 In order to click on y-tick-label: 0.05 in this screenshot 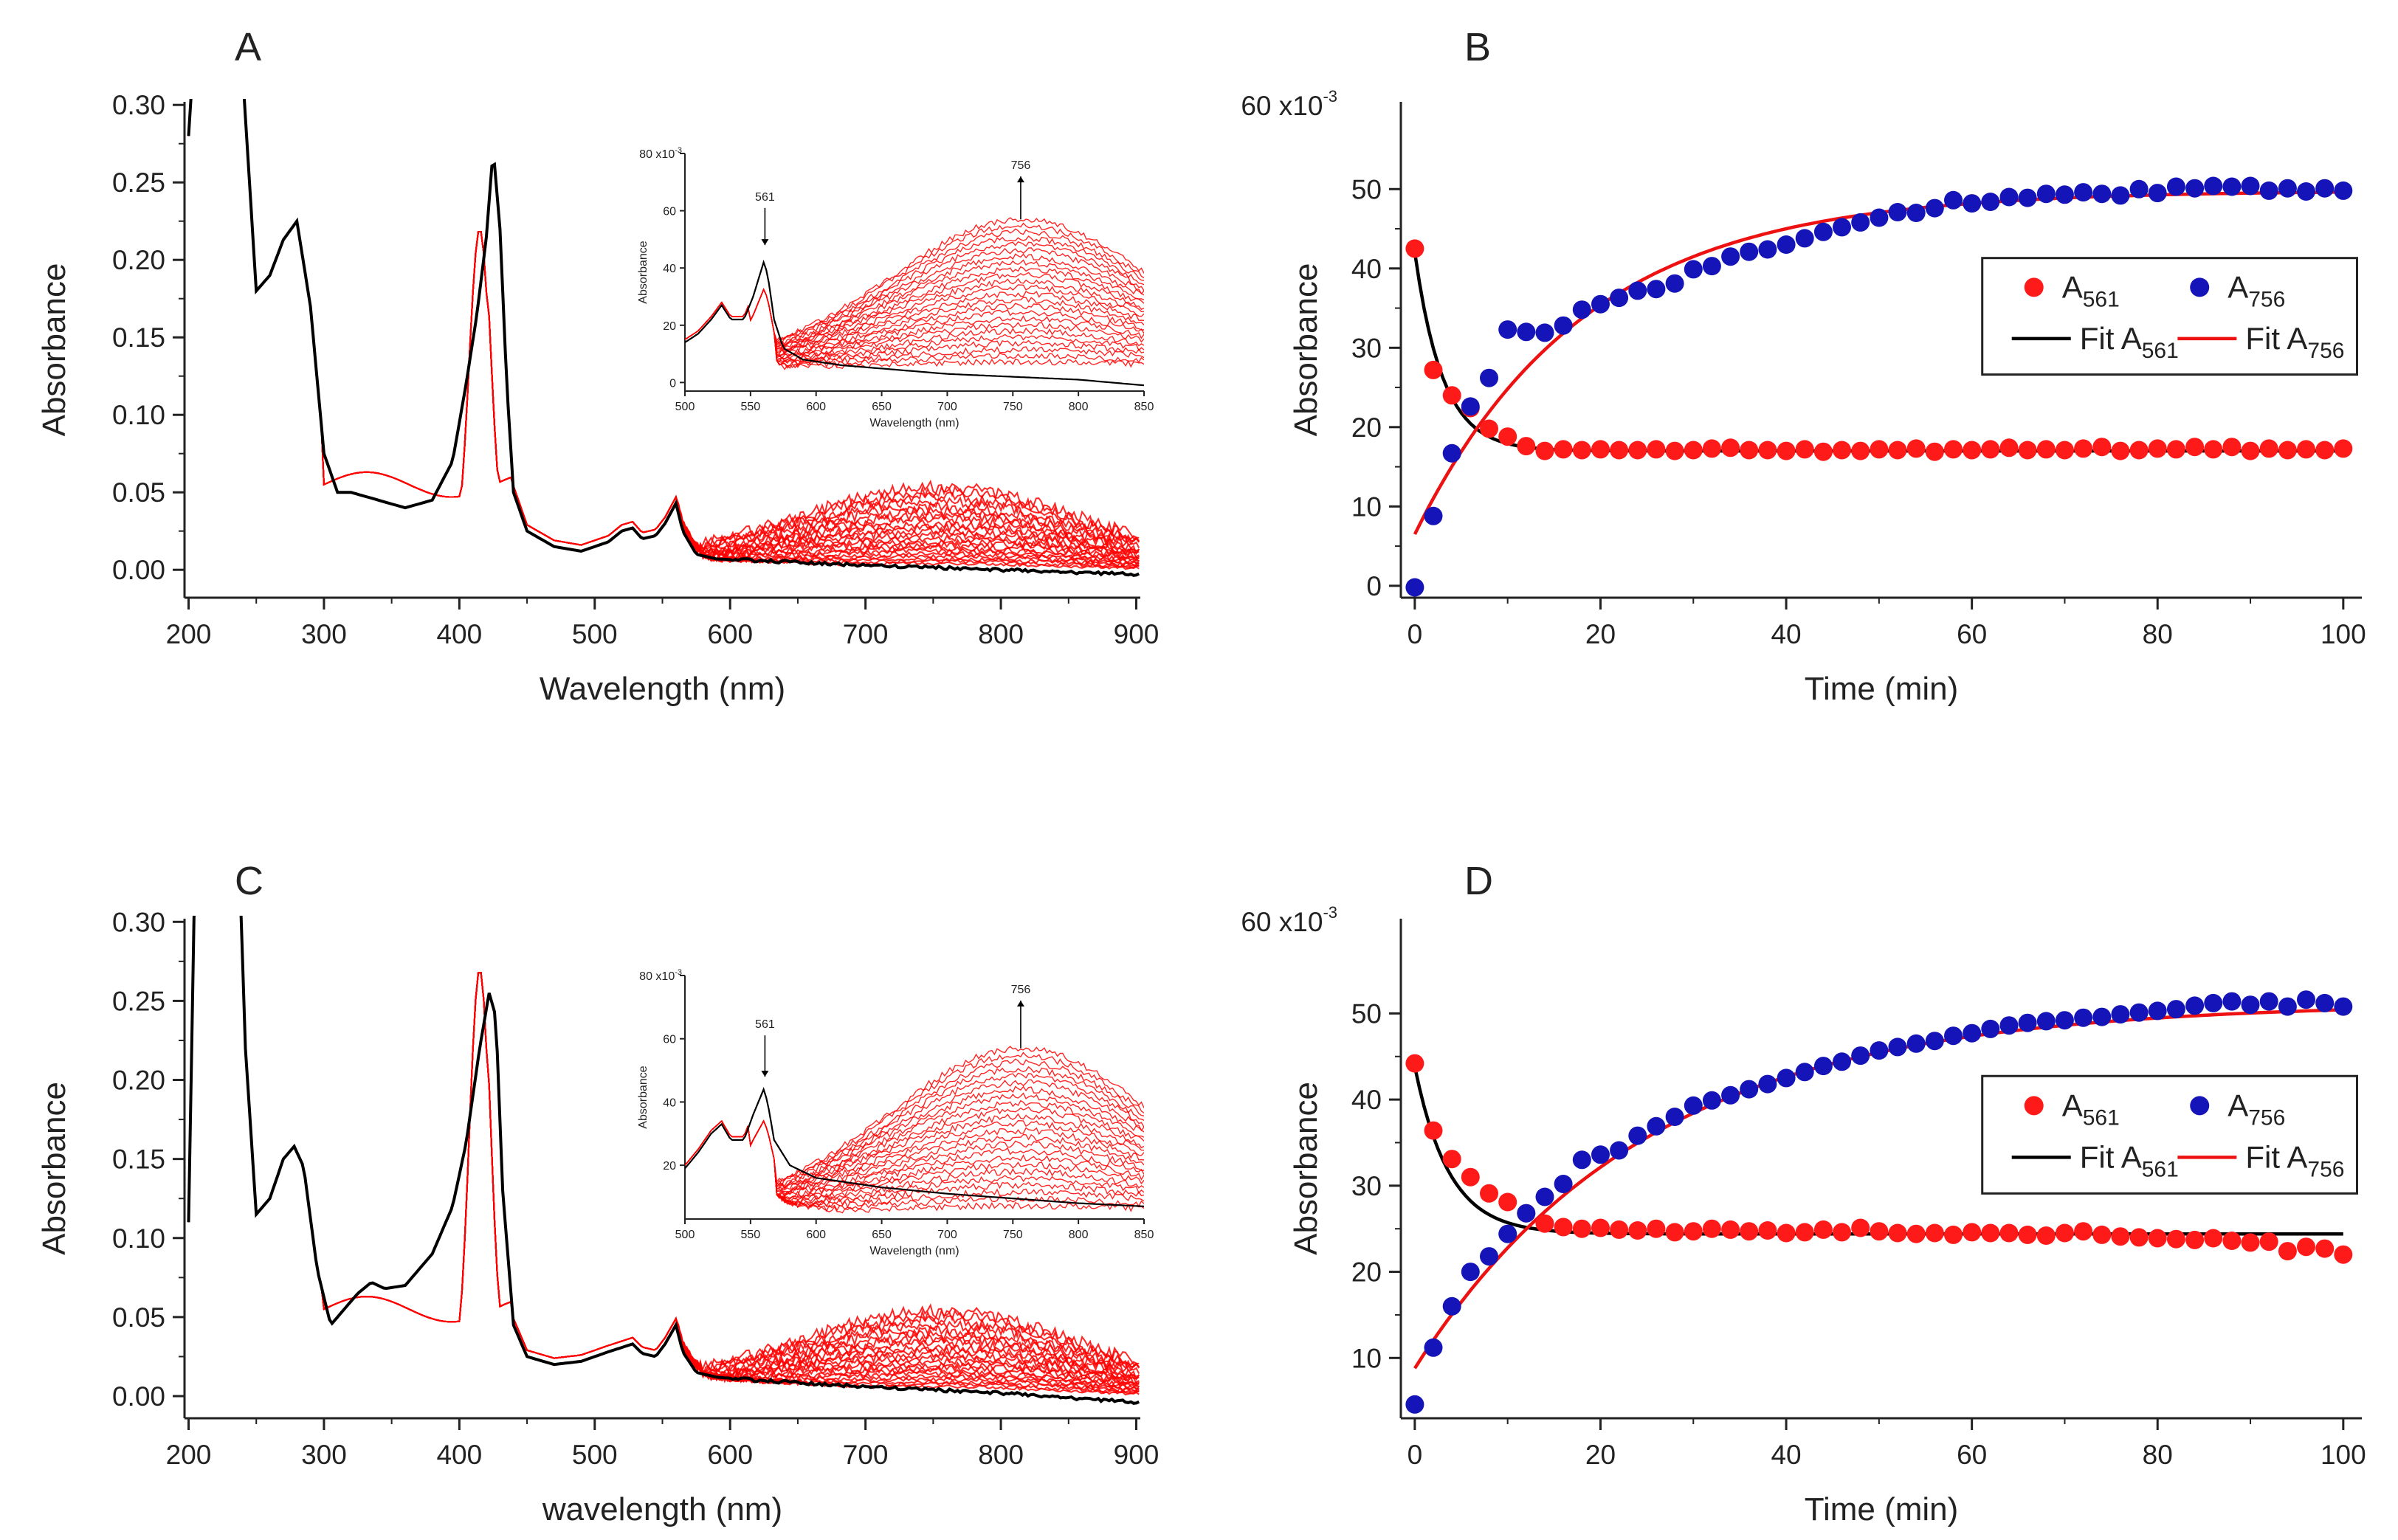, I will do `click(138, 1318)`.